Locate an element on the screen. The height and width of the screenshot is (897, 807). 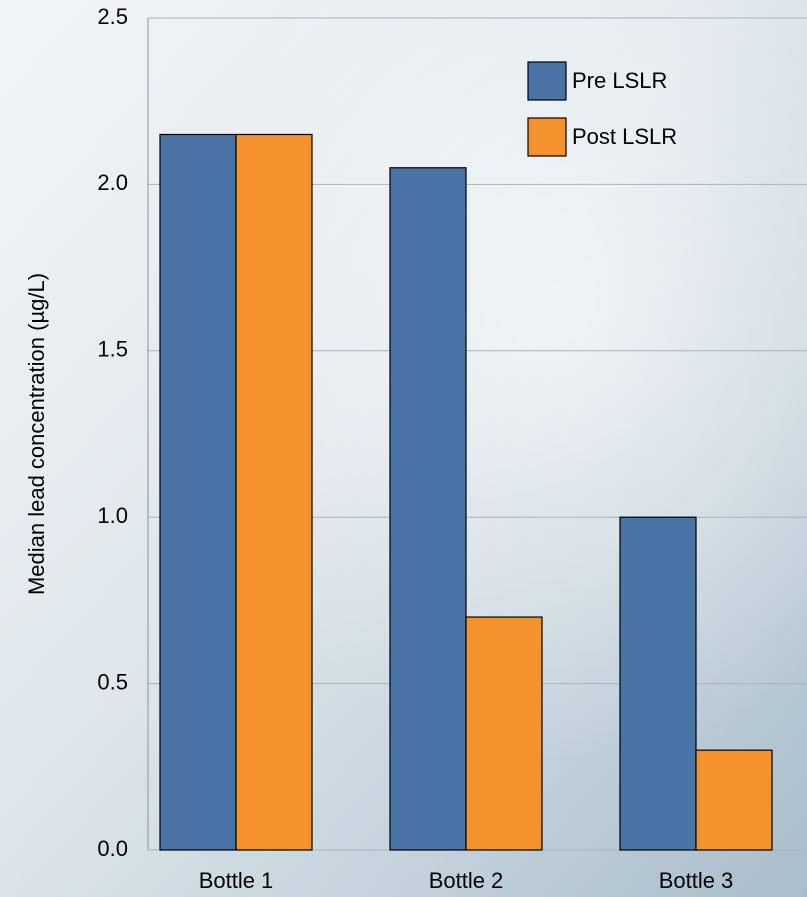
y-axis-label: Median lead concentration (µg/L) is located at coordinates (36, 434).